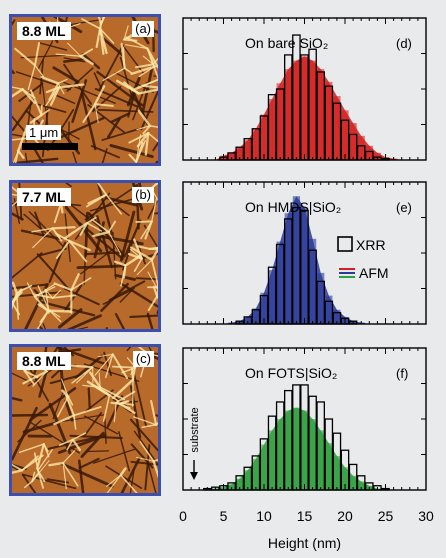 The width and height of the screenshot is (446, 558). What do you see at coordinates (374, 273) in the screenshot?
I see `legend-afm-label: AFM` at bounding box center [374, 273].